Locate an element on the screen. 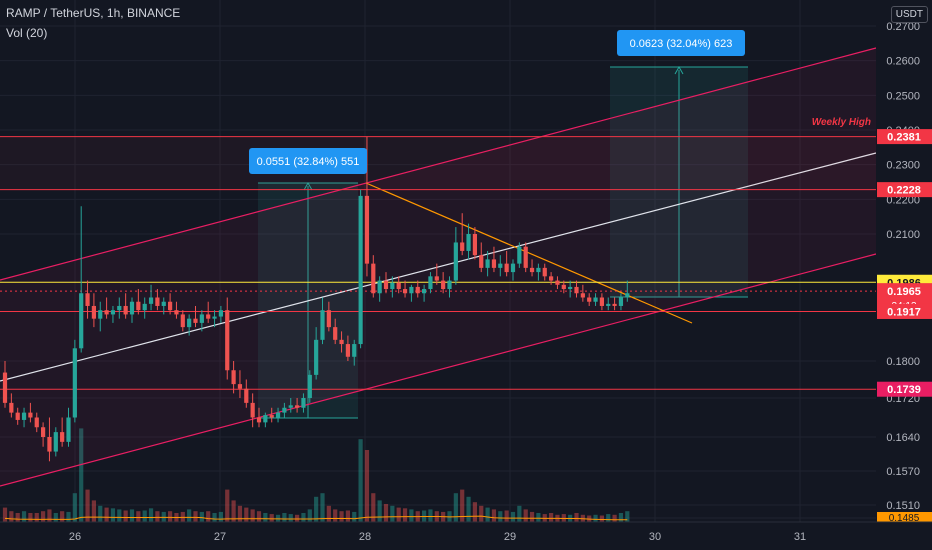  price-badge: 0.2381 is located at coordinates (904, 138).